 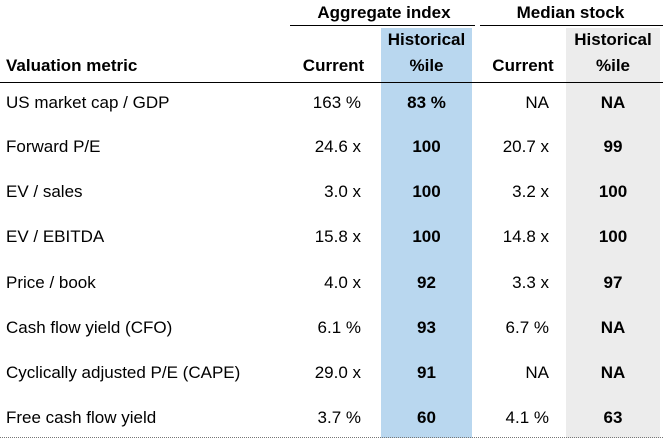 I want to click on table-row: Cash flow yield (CFO) 6.1 % 93 6.7 % NA, so click(x=331, y=327).